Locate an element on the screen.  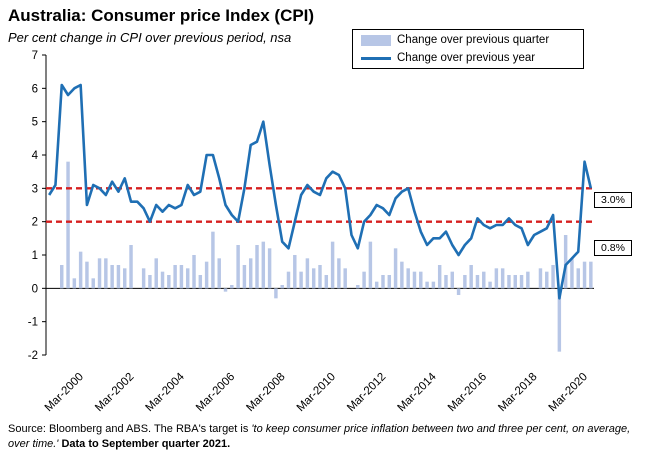
x-tick-label: Mar-2014 is located at coordinates (418, 392).